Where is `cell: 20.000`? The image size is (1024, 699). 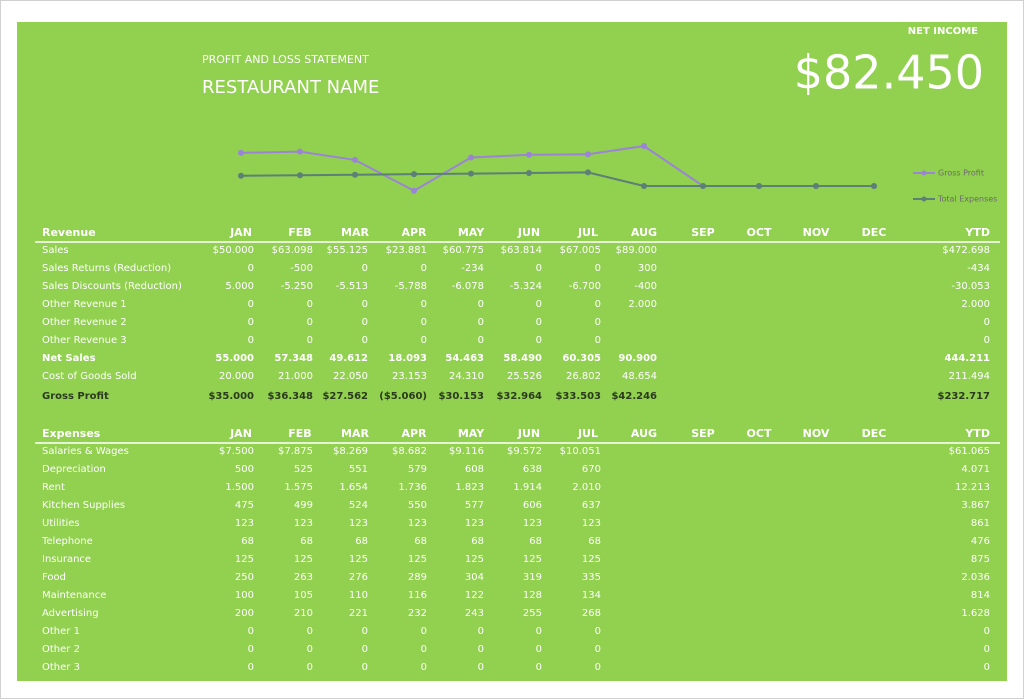
cell: 20.000 is located at coordinates (236, 376).